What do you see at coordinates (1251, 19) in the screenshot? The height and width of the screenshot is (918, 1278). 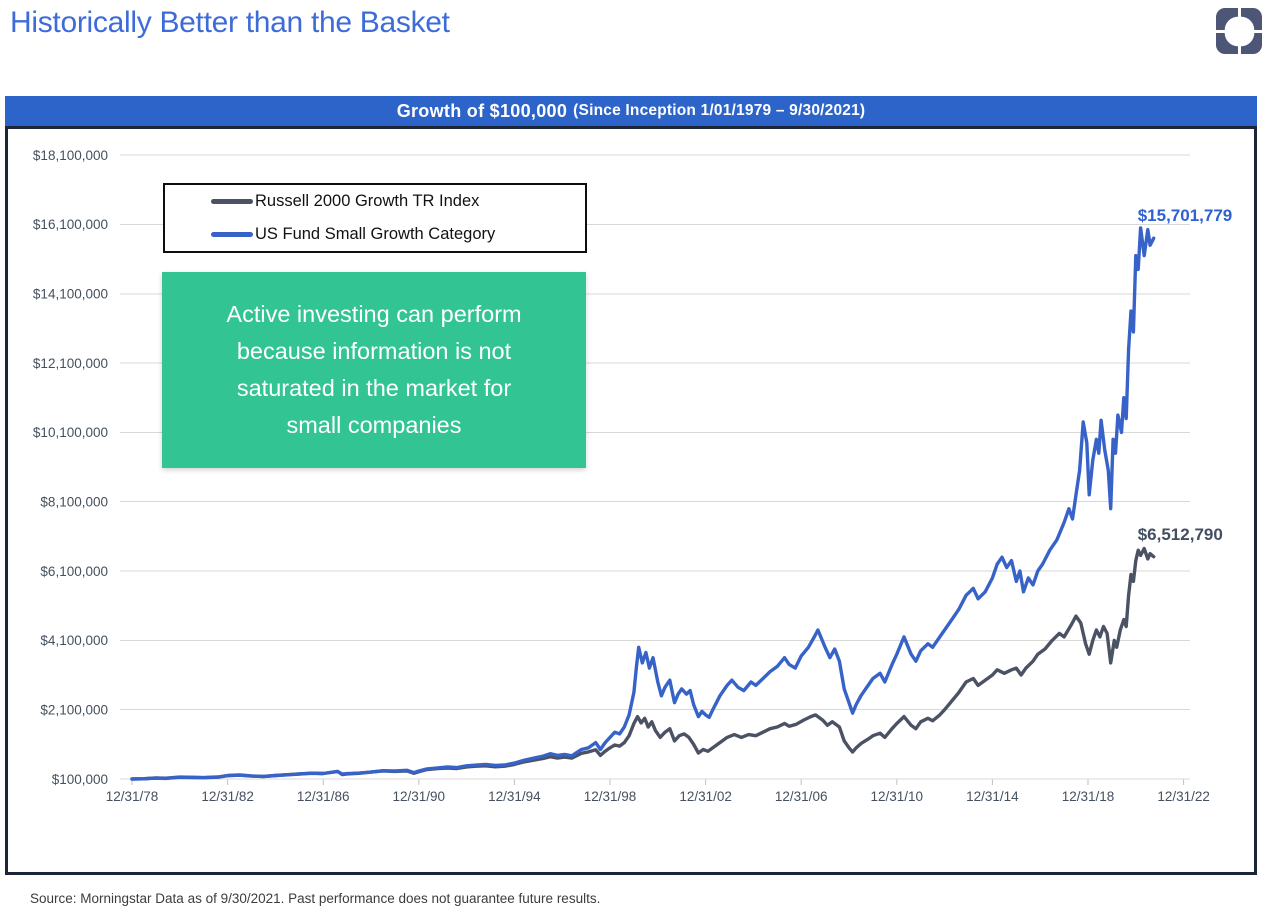 I see `logo-quadrant-top-right` at bounding box center [1251, 19].